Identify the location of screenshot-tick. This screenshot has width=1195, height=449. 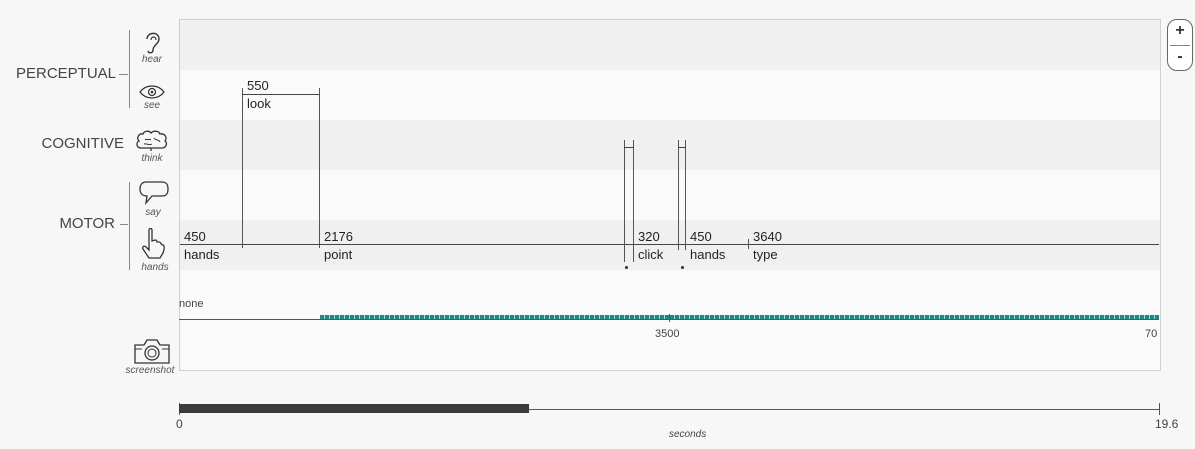
(669, 318).